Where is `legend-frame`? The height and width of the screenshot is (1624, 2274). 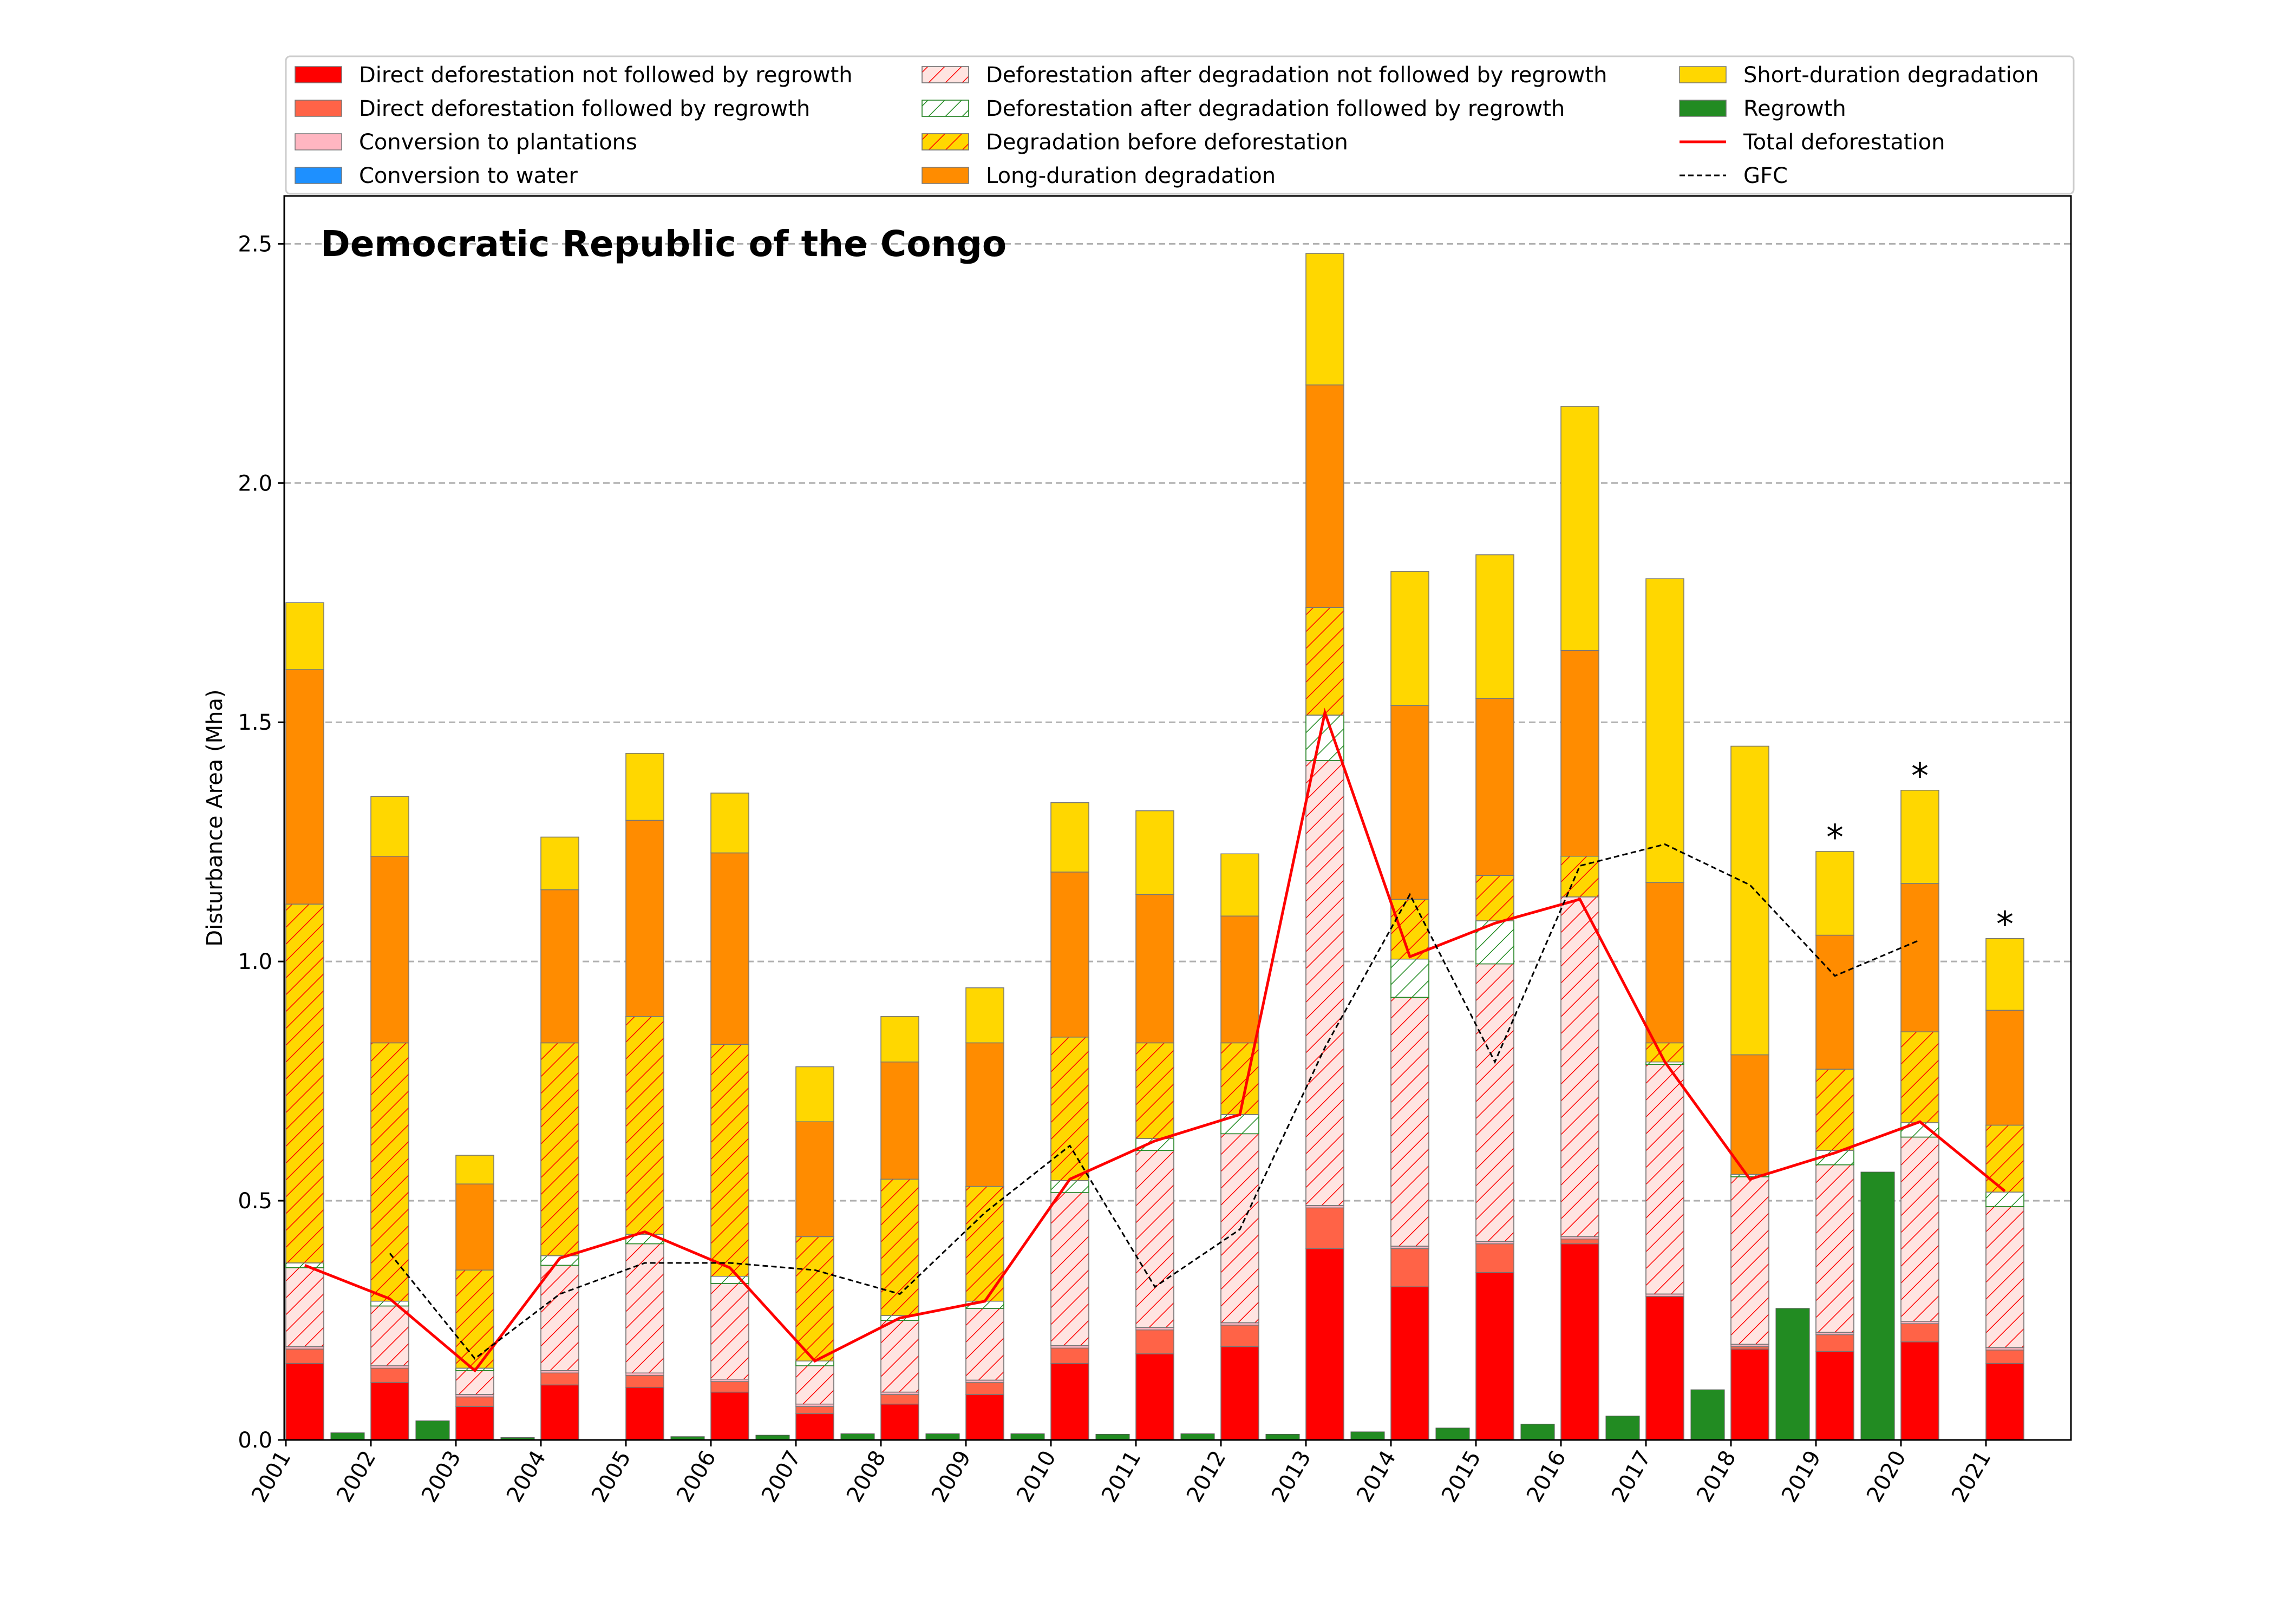 legend-frame is located at coordinates (1180, 125).